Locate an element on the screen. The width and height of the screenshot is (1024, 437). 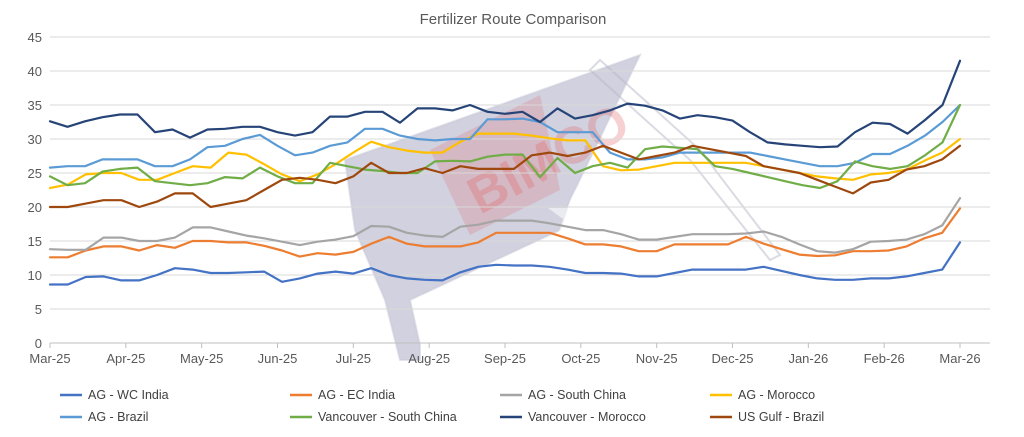
legend-label: Vancouver - South China is located at coordinates (387, 417).